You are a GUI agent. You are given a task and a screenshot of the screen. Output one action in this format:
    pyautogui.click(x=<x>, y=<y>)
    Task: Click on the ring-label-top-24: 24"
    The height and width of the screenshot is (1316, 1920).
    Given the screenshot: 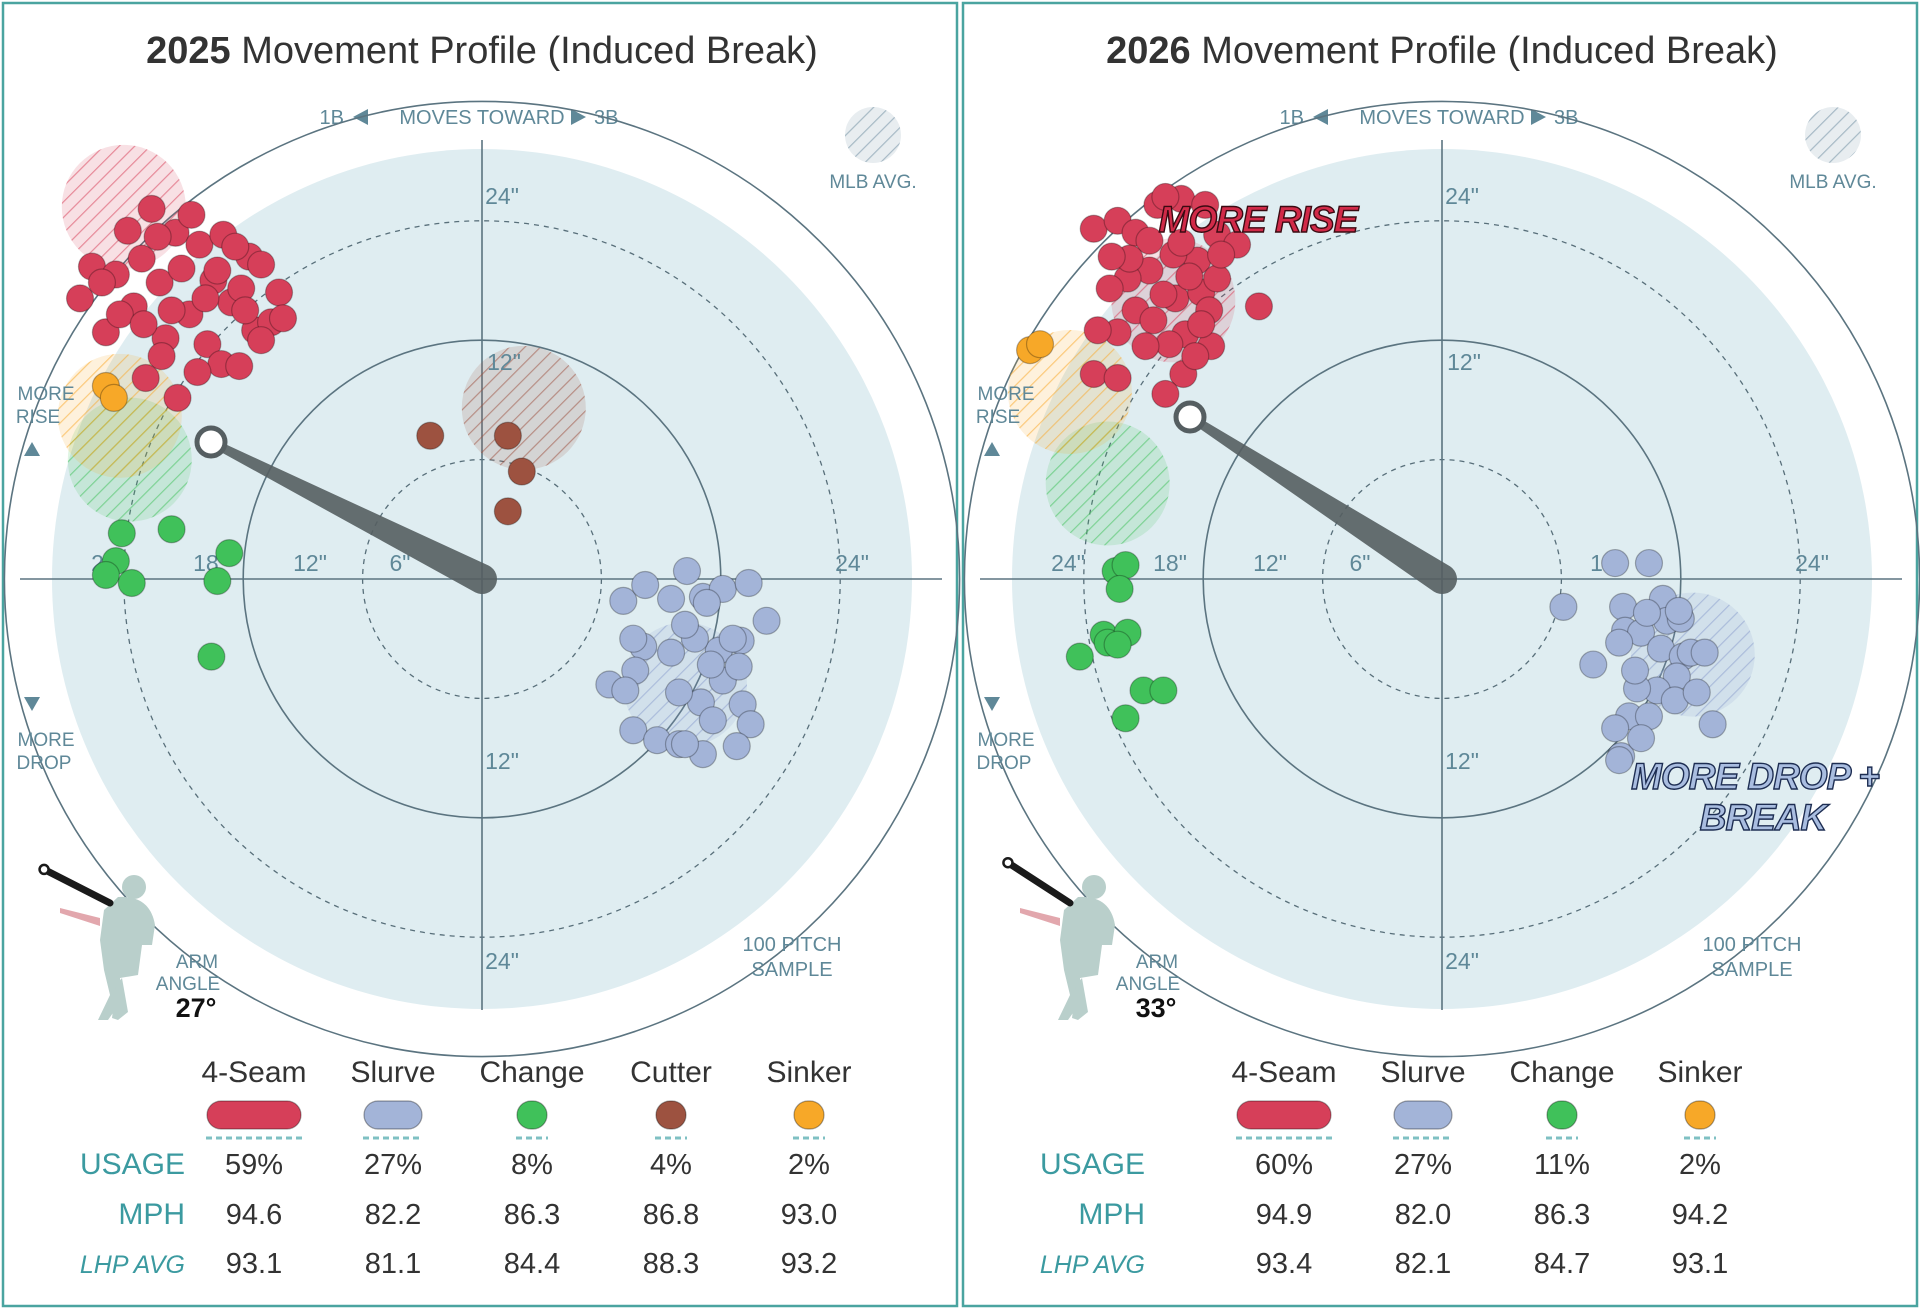 What is the action you would take?
    pyautogui.click(x=1462, y=196)
    